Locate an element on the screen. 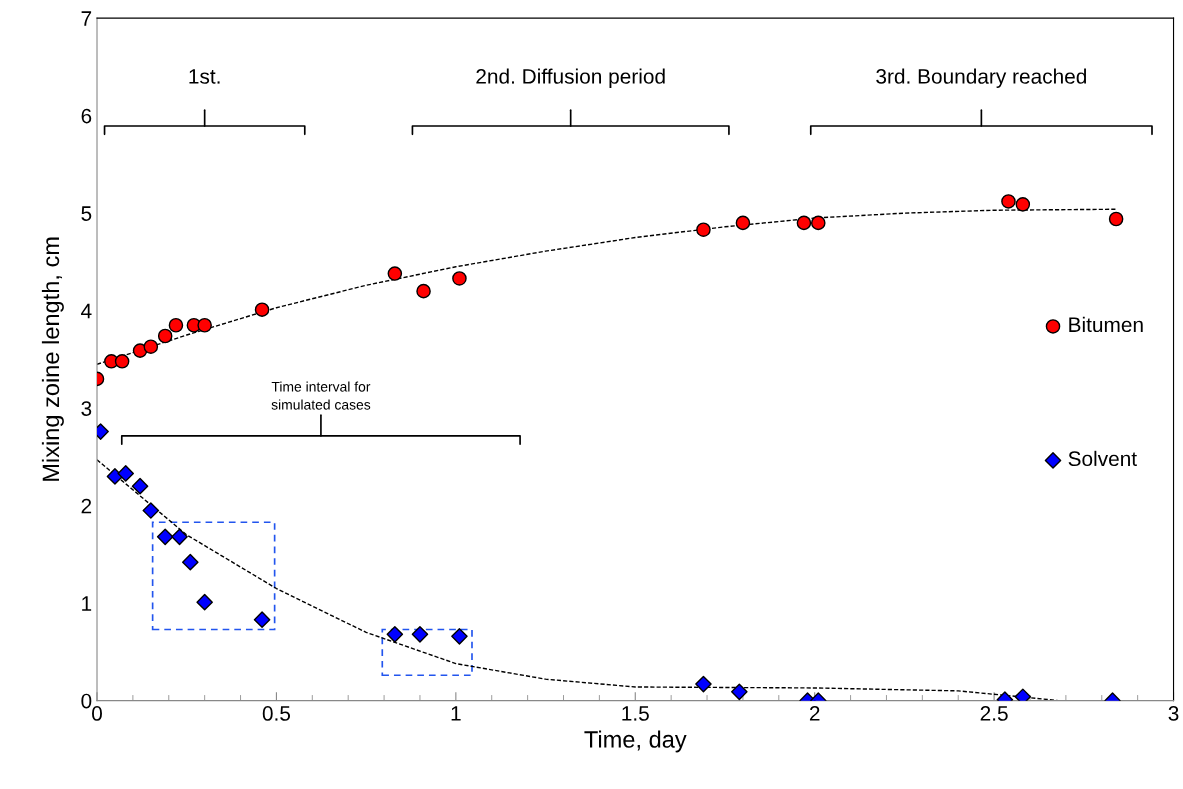  x-axis-title: Time, day is located at coordinates (635, 741).